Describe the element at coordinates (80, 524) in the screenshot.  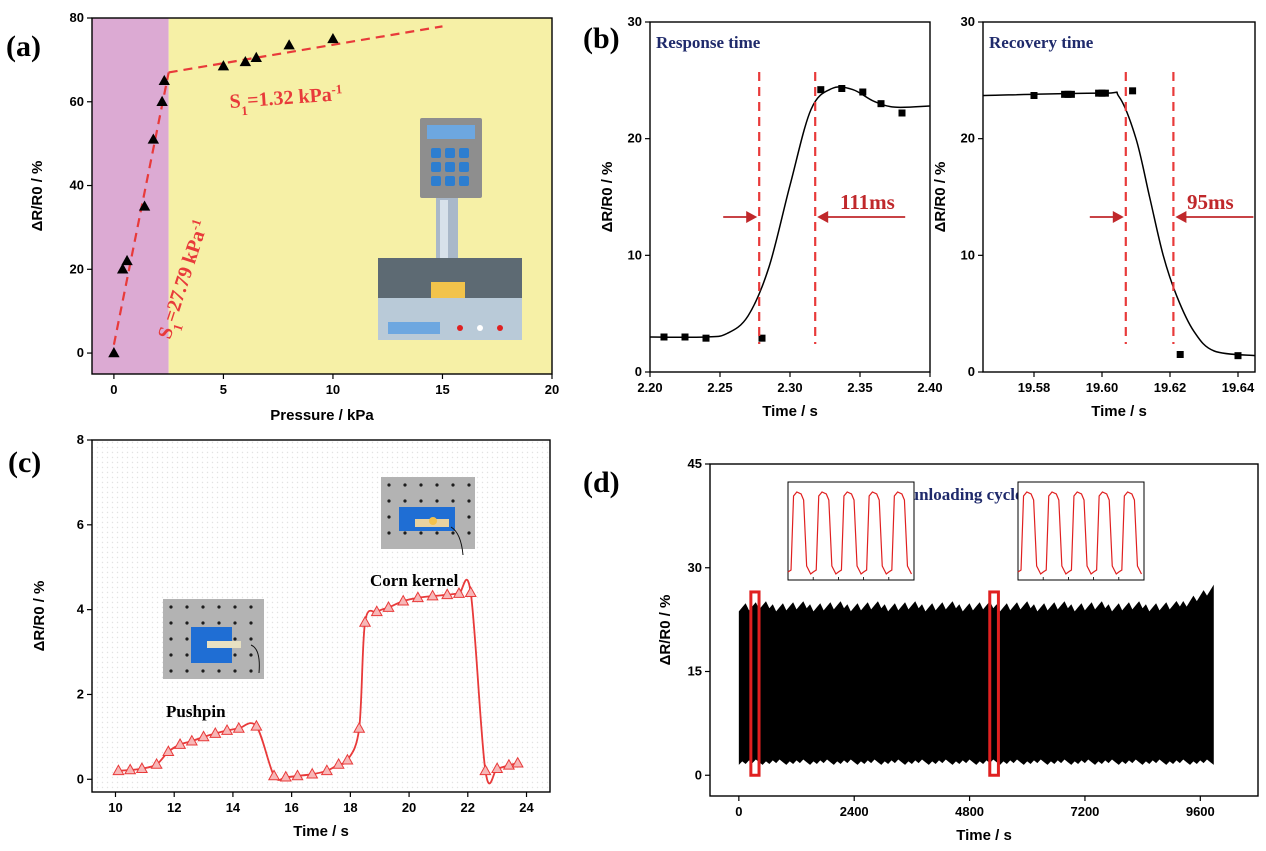
I see `y-tick-label: 6` at that location.